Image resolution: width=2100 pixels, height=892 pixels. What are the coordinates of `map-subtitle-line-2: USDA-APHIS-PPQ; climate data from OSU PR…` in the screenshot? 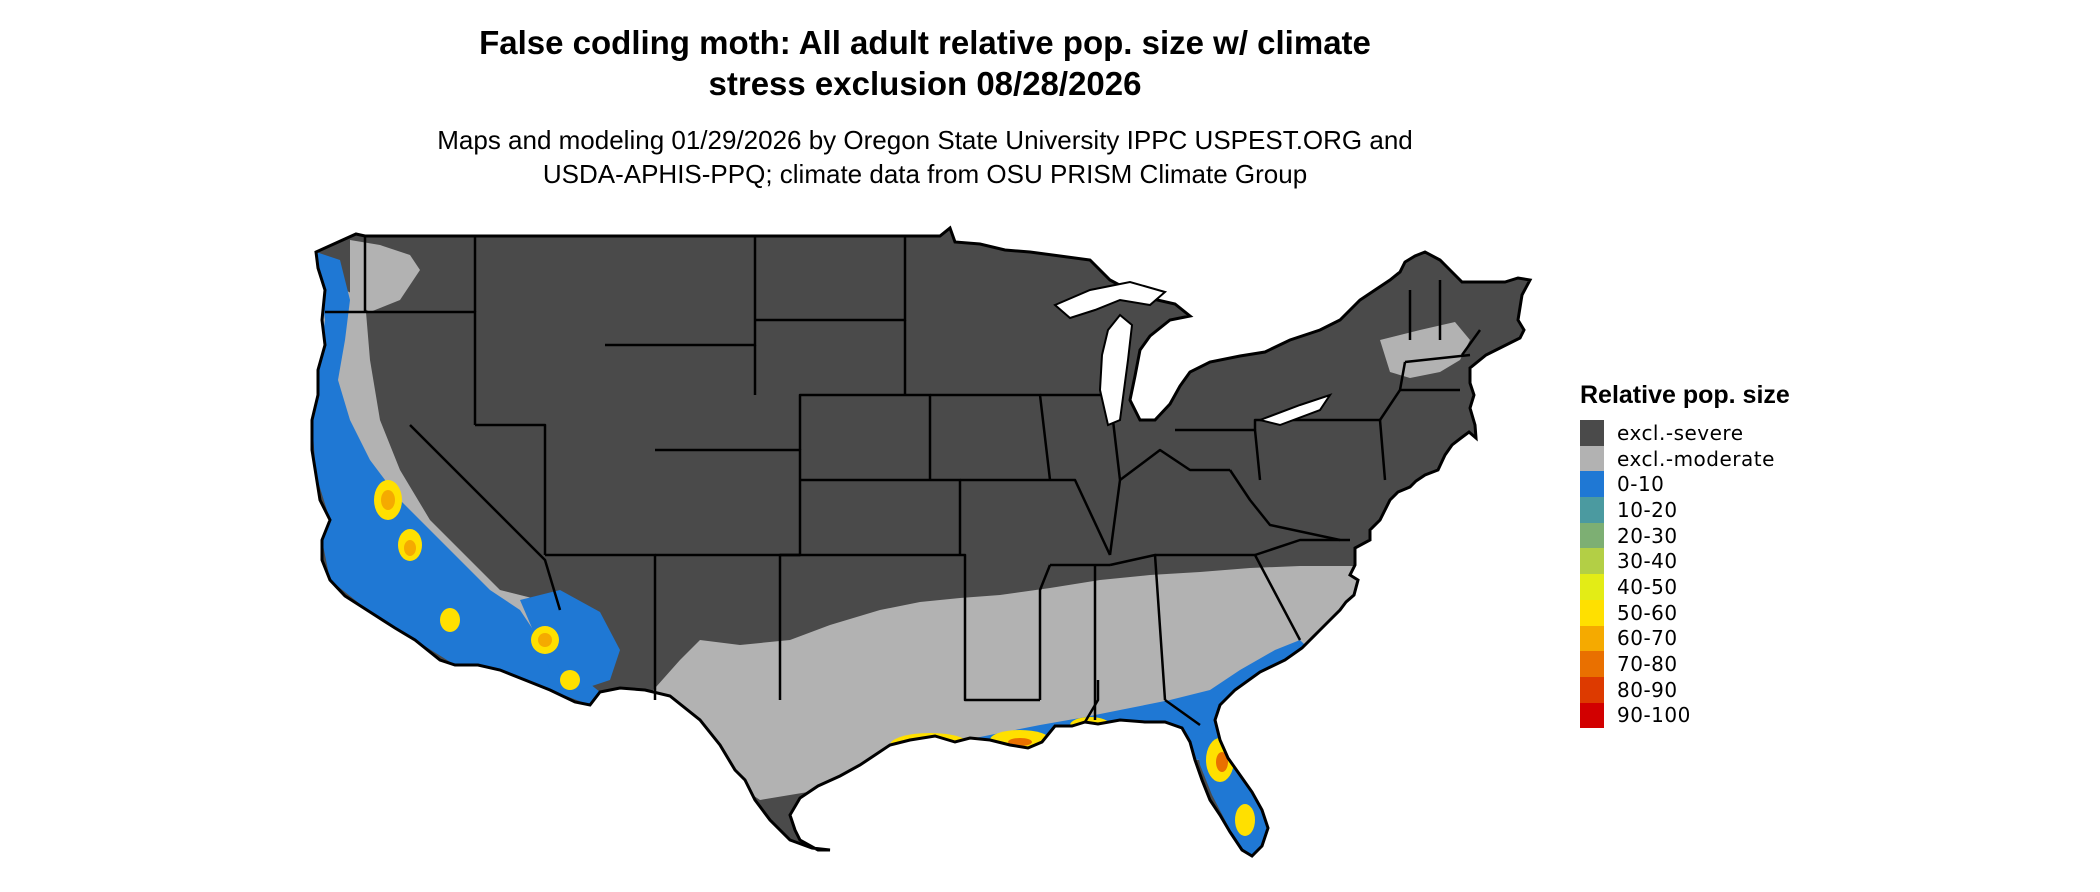 It's located at (925, 174).